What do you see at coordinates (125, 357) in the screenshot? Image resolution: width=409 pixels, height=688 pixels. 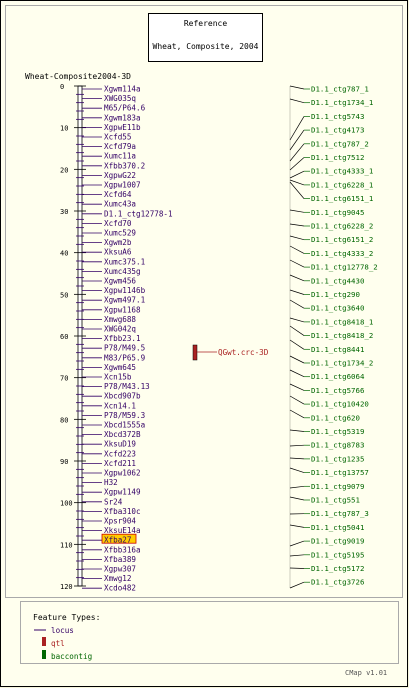 I see `marker-label: M83/P65.9` at bounding box center [125, 357].